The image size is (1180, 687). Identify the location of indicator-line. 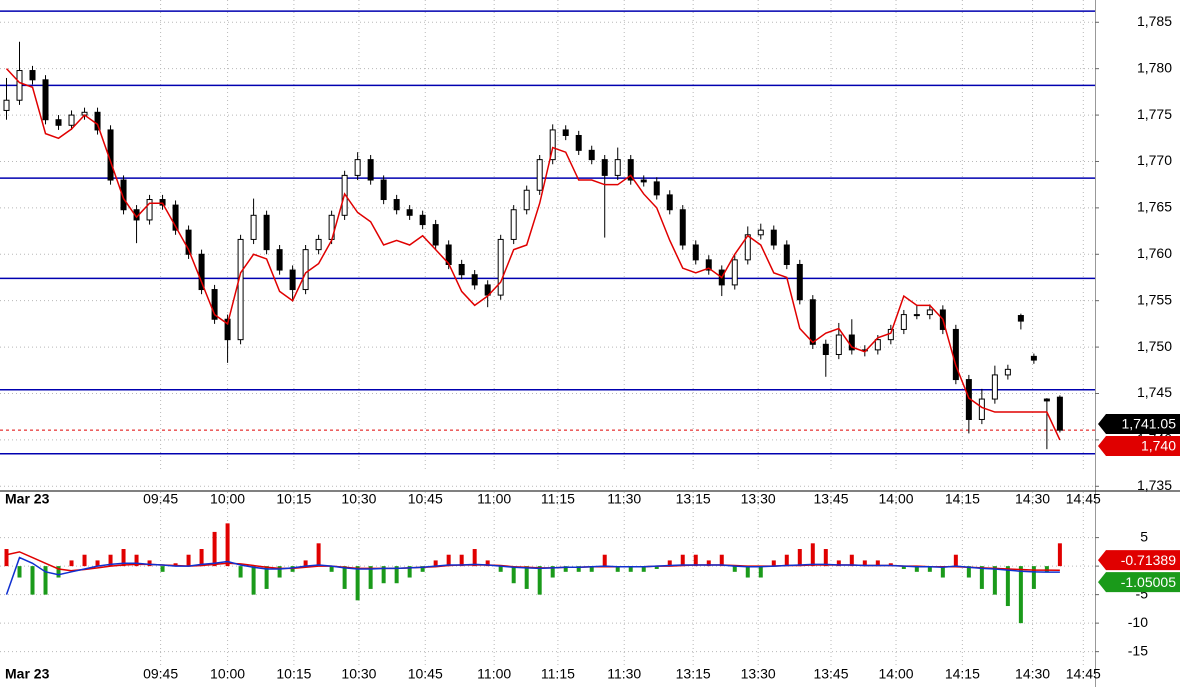
(532, 575).